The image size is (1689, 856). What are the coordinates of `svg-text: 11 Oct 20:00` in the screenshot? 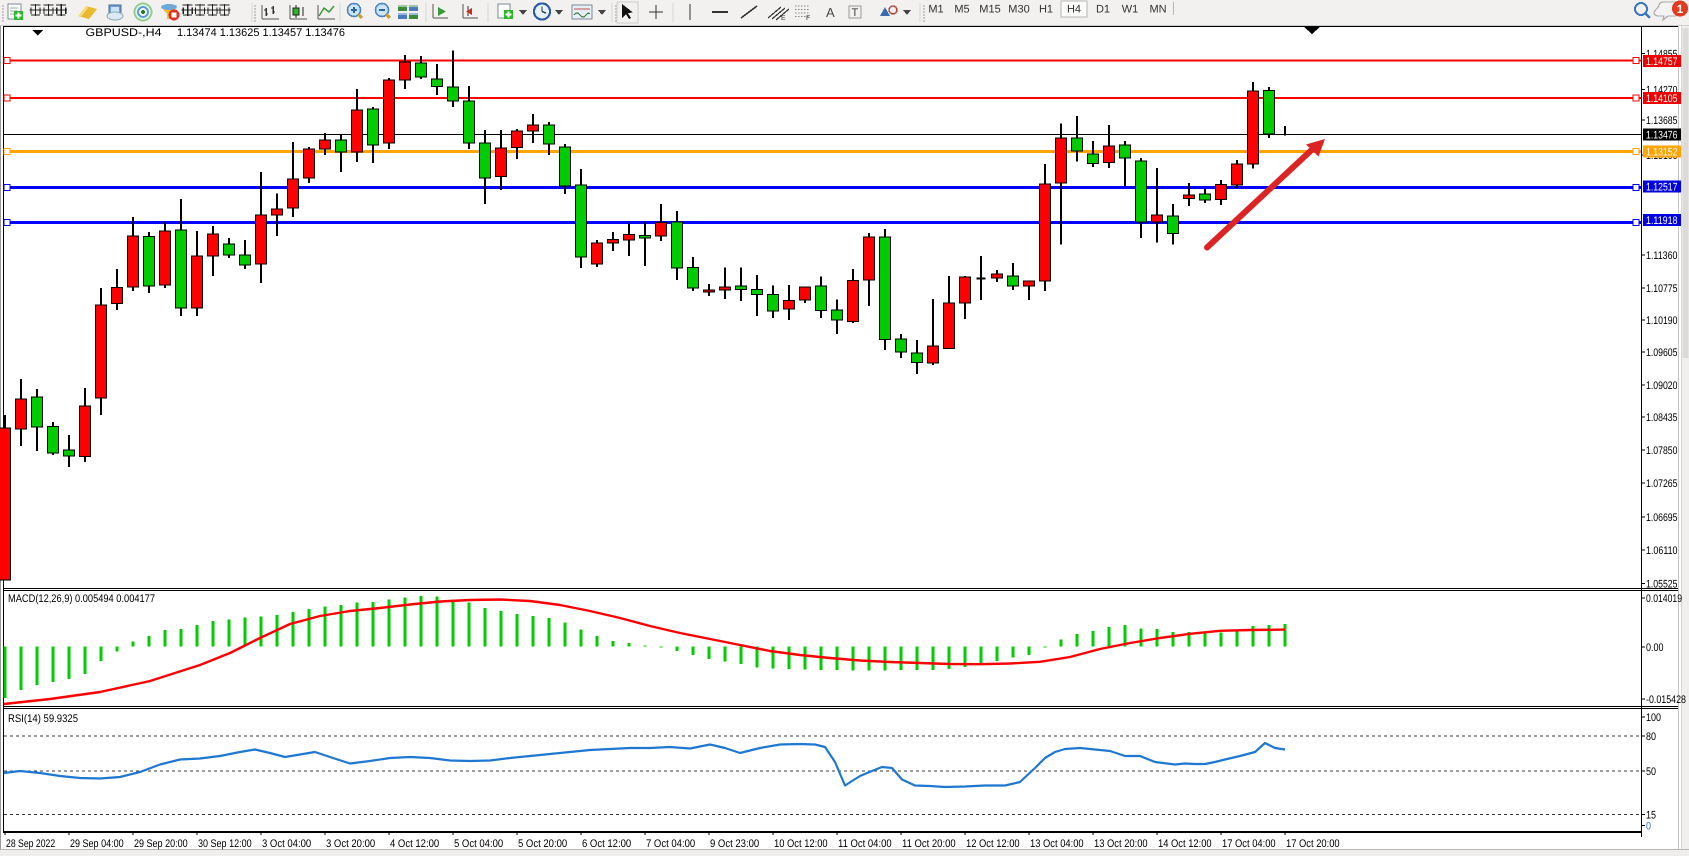 It's located at (929, 844).